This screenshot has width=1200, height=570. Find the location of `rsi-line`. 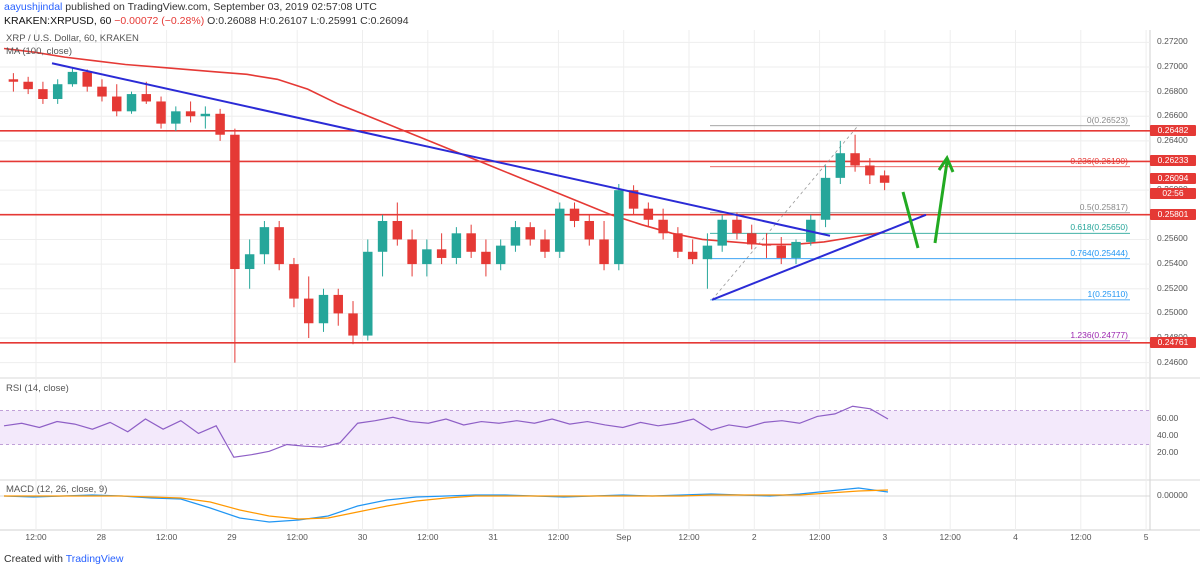

rsi-line is located at coordinates (446, 431).